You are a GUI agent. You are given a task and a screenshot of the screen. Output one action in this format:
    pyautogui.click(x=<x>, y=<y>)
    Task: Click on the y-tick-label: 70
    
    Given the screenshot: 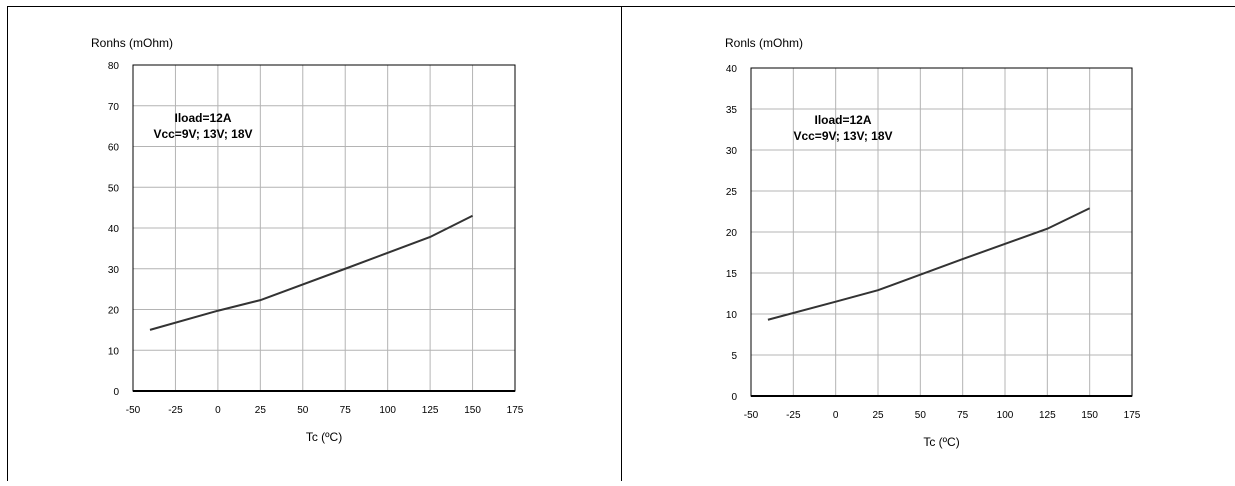 What is the action you would take?
    pyautogui.click(x=114, y=107)
    